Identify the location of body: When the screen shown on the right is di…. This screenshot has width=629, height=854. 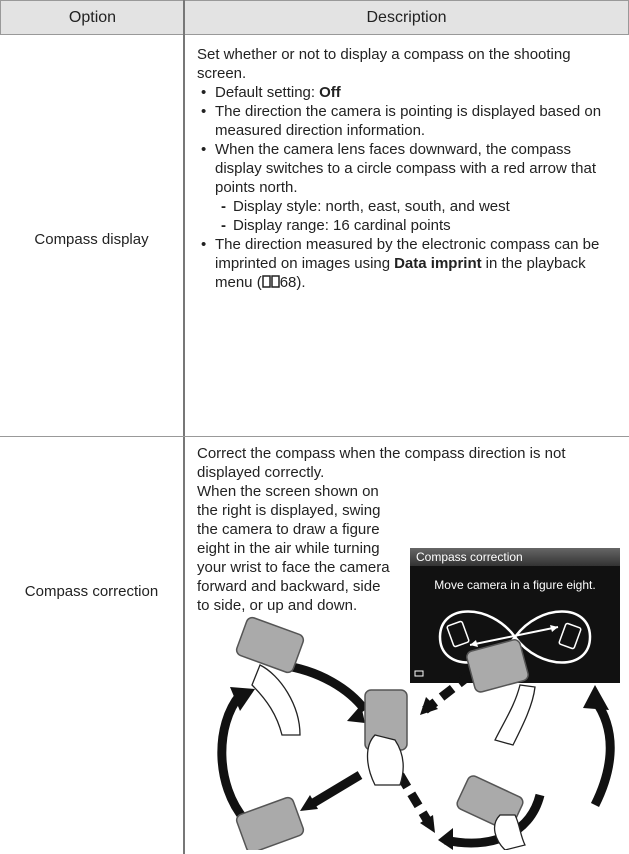
(293, 548).